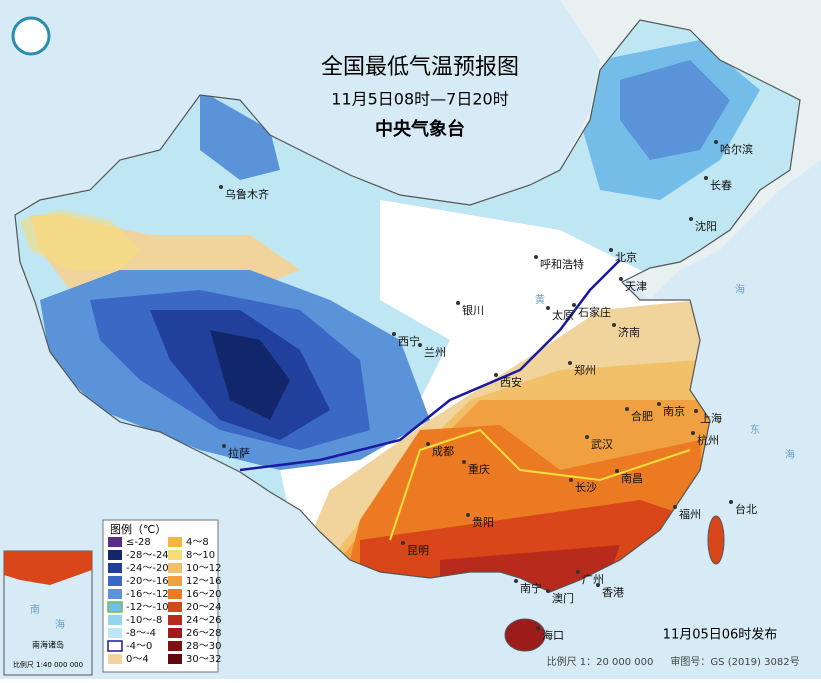  What do you see at coordinates (613, 592) in the screenshot?
I see `city-label: 香港` at bounding box center [613, 592].